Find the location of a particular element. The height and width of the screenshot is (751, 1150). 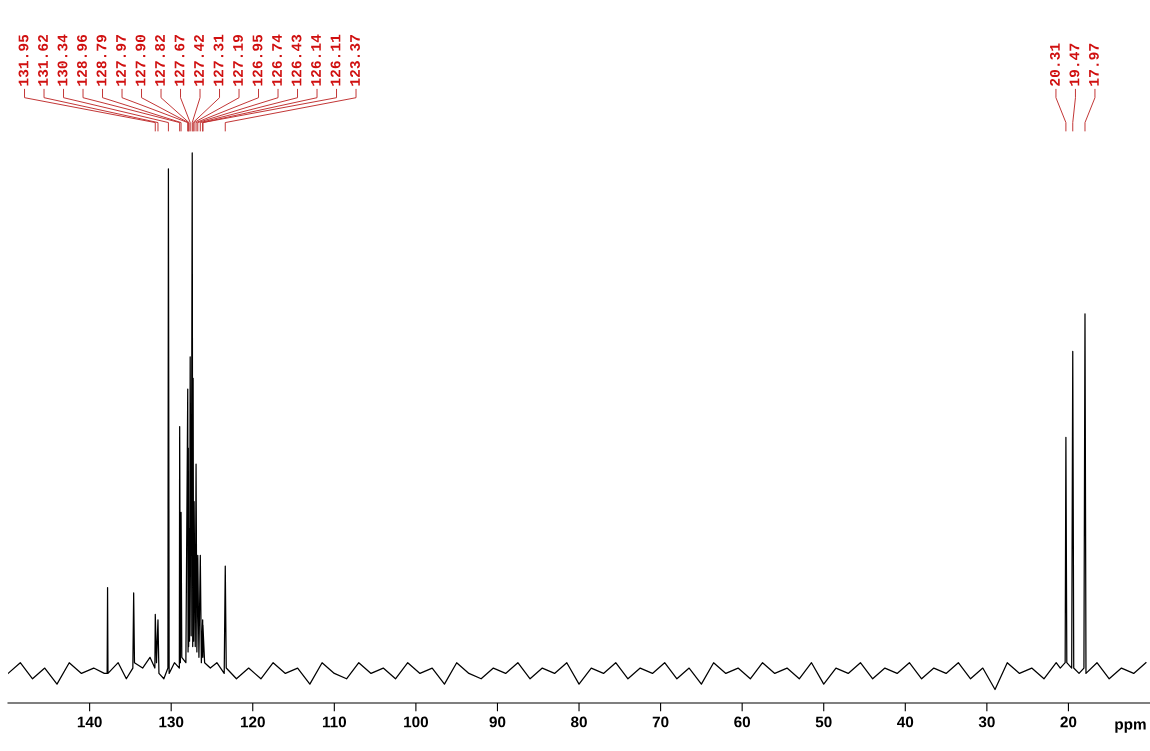

annotation: 131.95 is located at coordinates (23, 60).